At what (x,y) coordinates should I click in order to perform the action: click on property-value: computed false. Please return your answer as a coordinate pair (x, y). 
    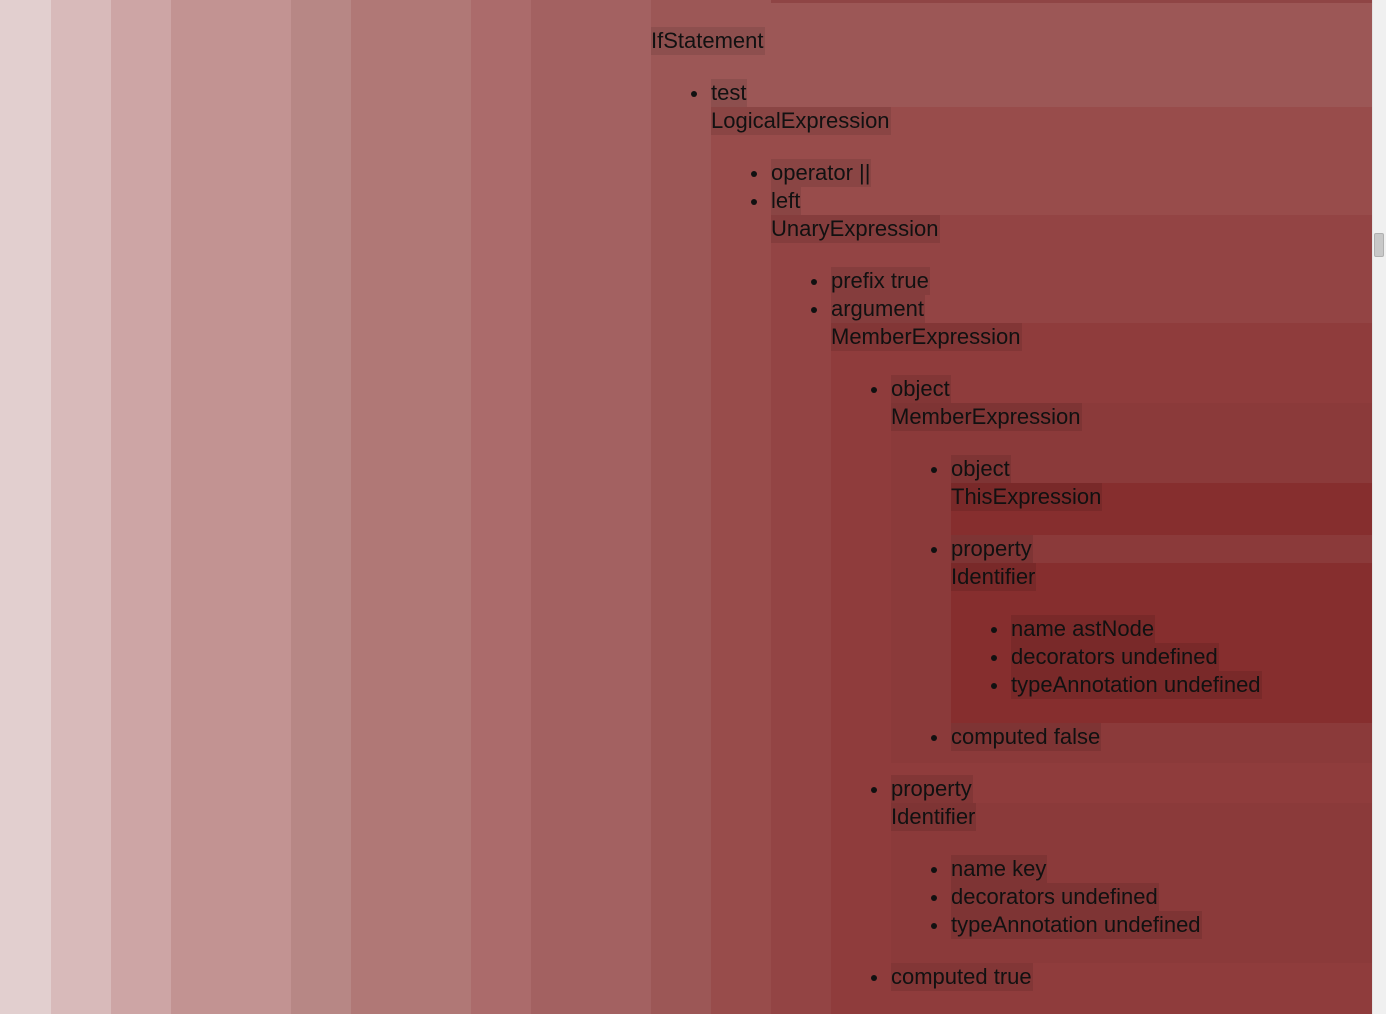
    Looking at the image, I should click on (1016, 737).